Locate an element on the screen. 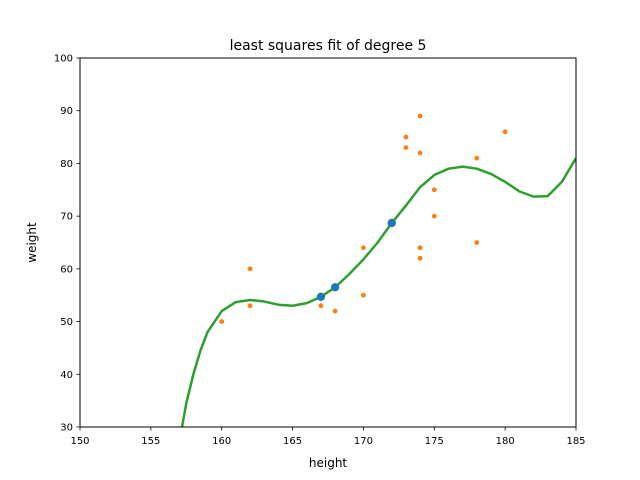  y-tick-label: 100 is located at coordinates (63, 59).